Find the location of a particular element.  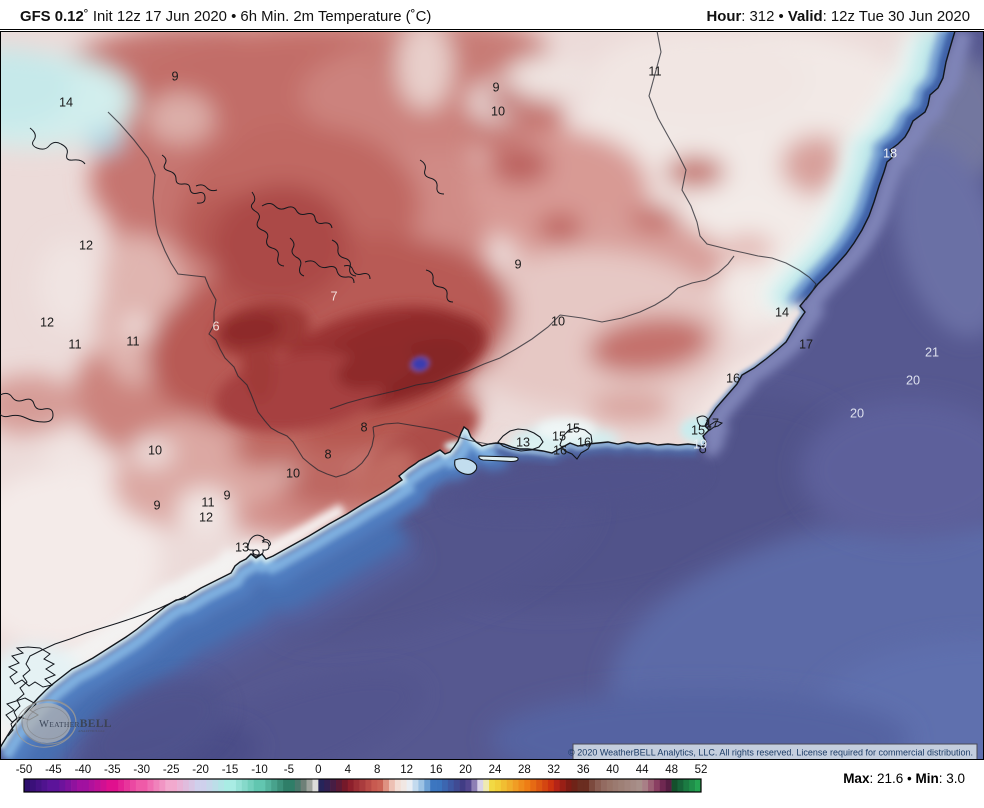

svg-text: ANALYTICS LLC is located at coordinates (92, 731).